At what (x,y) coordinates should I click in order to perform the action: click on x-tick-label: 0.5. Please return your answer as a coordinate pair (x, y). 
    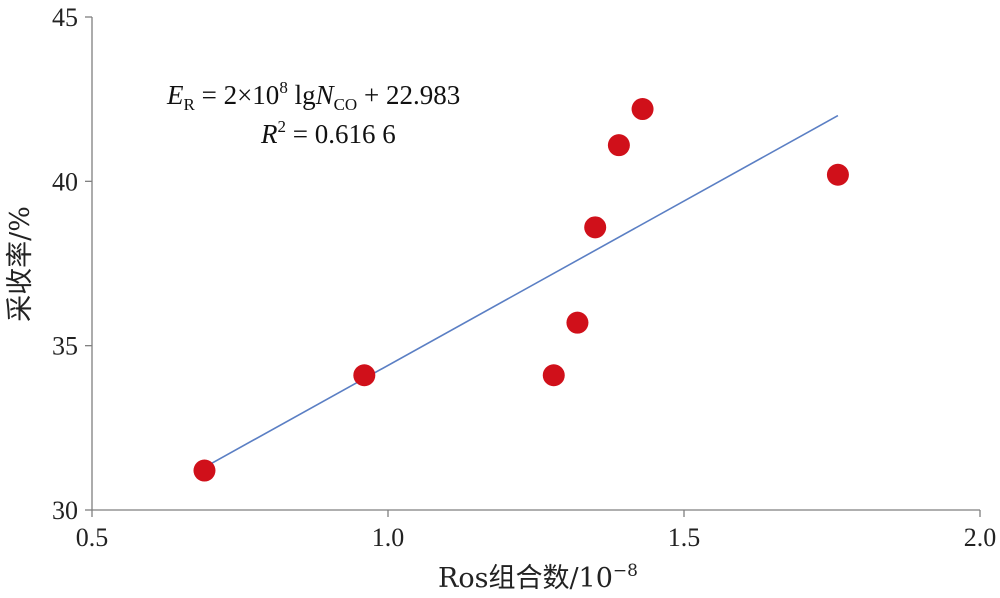
    Looking at the image, I should click on (92, 537).